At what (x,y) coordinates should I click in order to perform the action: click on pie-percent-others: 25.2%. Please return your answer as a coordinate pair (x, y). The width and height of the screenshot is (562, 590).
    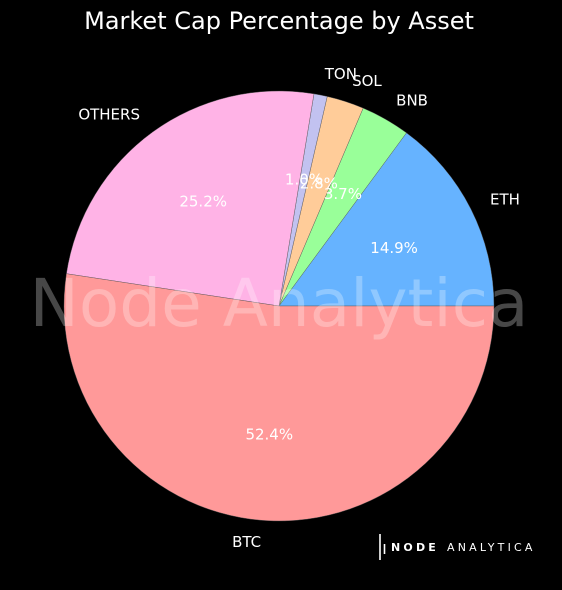
    Looking at the image, I should click on (203, 202).